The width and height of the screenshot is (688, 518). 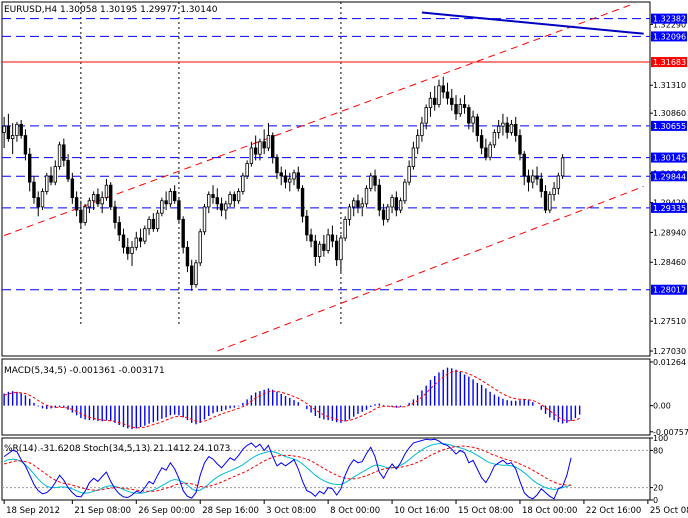 I want to click on time-tick-label: 22 Oct 16:00, so click(x=613, y=511).